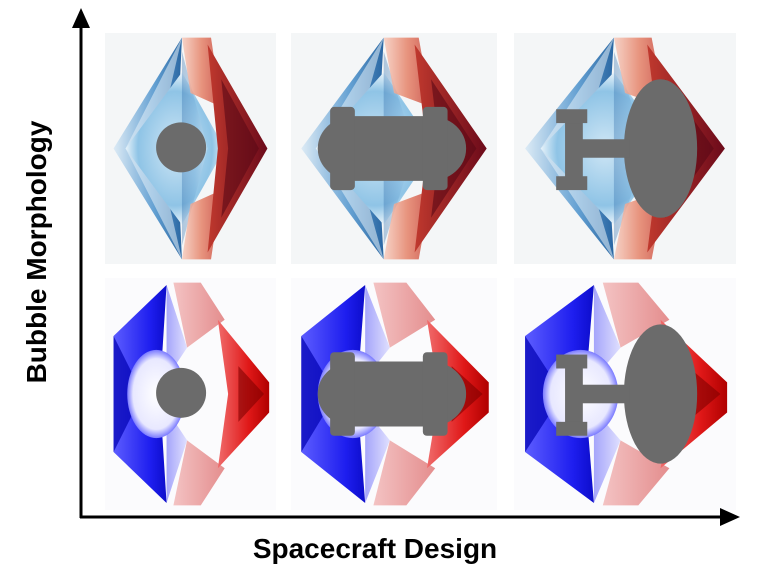 The height and width of the screenshot is (575, 771). I want to click on red-core, so click(251, 394).